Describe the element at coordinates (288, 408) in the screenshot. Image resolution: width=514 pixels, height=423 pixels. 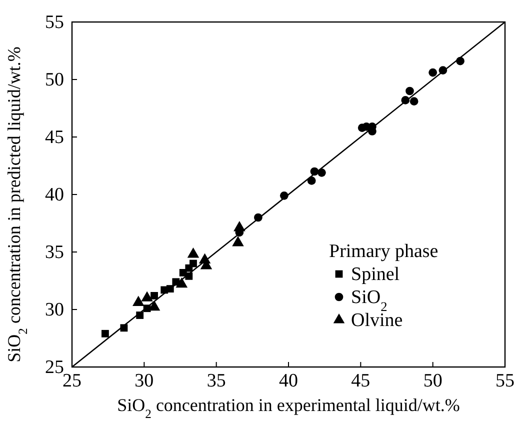
I see `x-axis-title: SiO$_{2}$ concentration in experimental liquid/wt.%` at that location.